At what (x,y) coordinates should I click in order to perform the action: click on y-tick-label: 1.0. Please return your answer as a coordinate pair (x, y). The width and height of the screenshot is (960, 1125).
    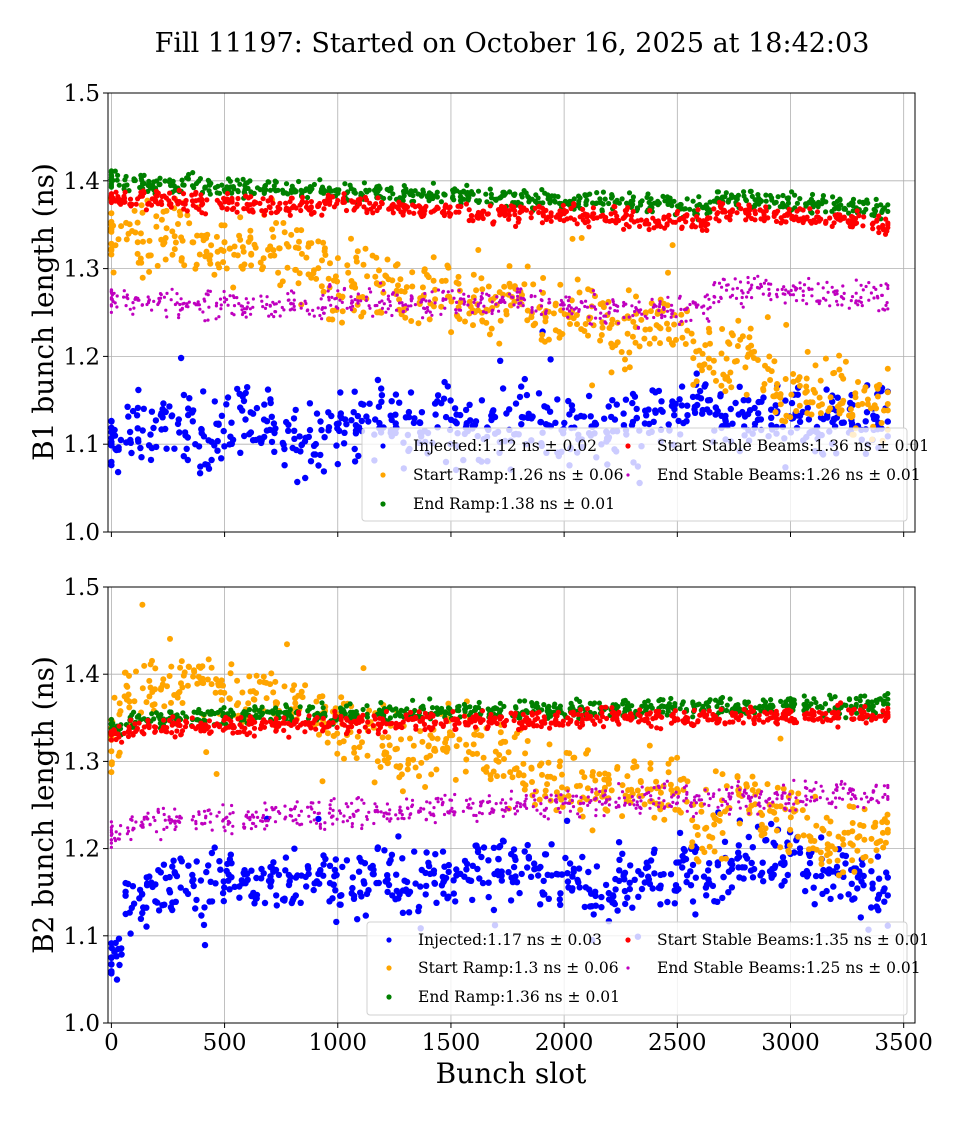
    Looking at the image, I should click on (81, 1024).